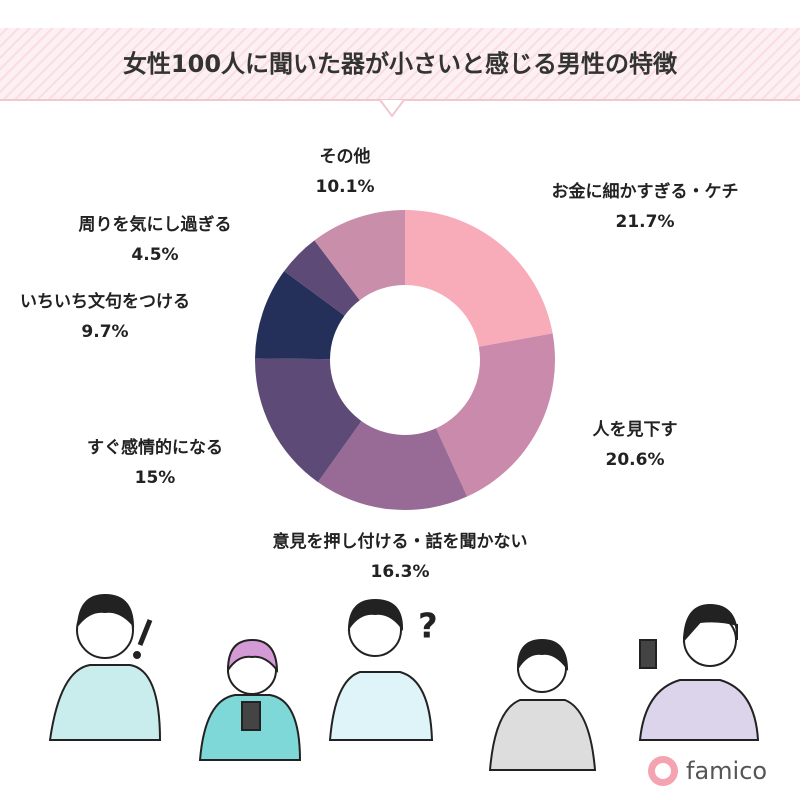 This screenshot has height=804, width=800. What do you see at coordinates (345, 156) in the screenshot?
I see `category-label: その他` at bounding box center [345, 156].